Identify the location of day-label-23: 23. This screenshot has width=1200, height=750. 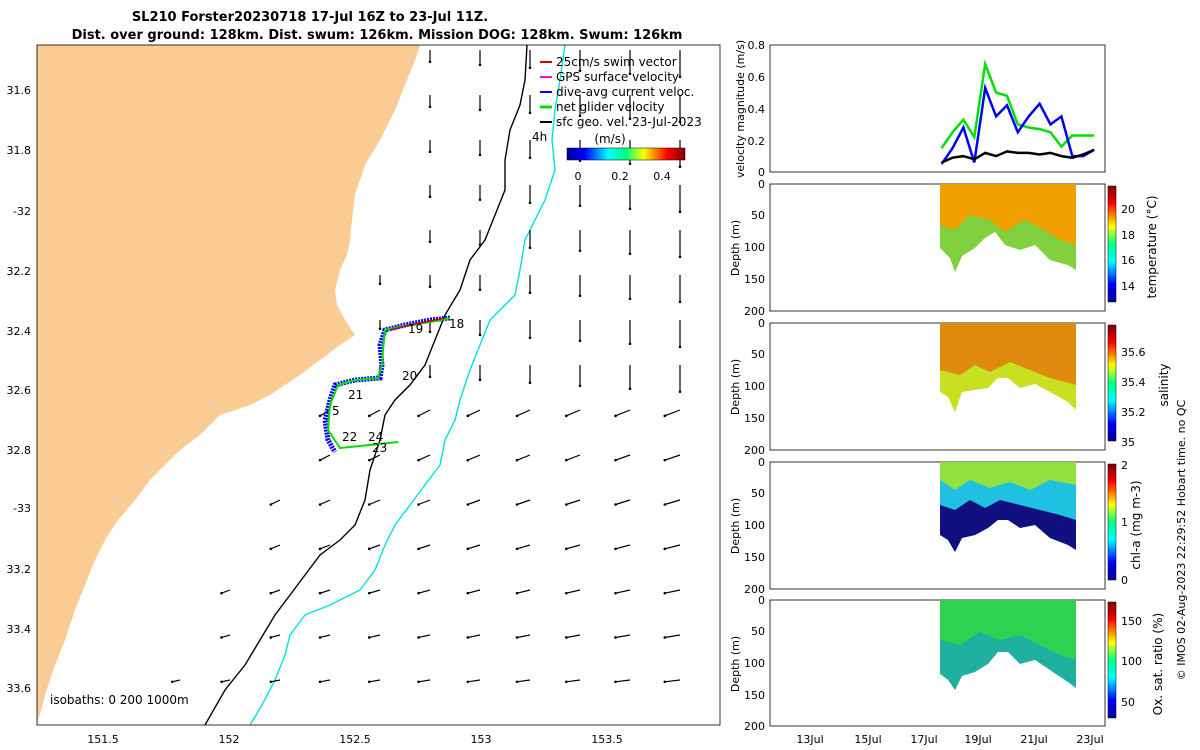
(379, 448).